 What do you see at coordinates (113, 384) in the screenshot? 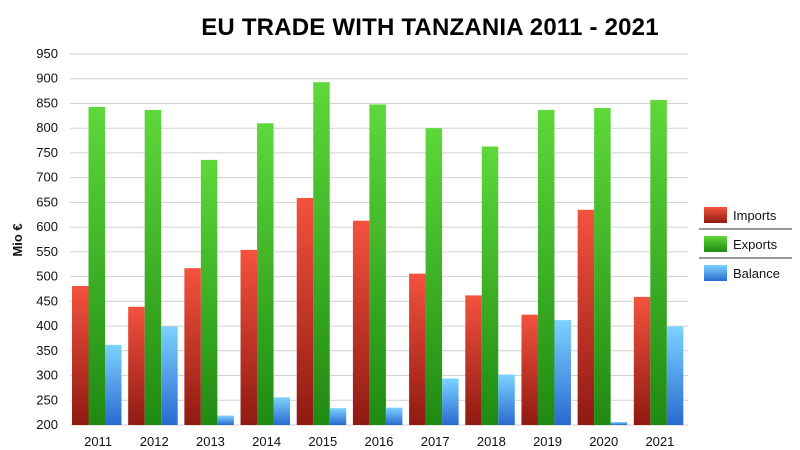
I see `bar-balance-2011` at bounding box center [113, 384].